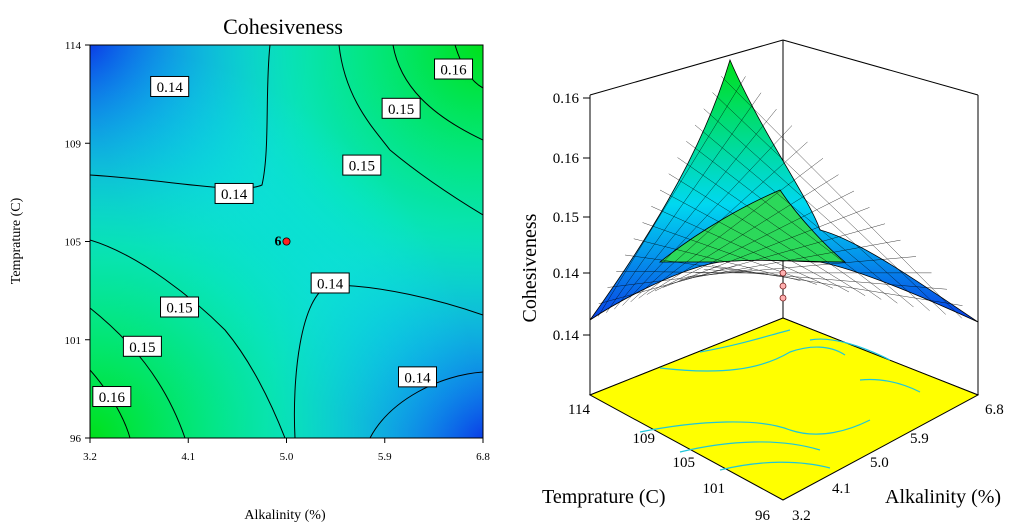  Describe the element at coordinates (73, 46) in the screenshot. I see `y-tick-label: 114` at that location.